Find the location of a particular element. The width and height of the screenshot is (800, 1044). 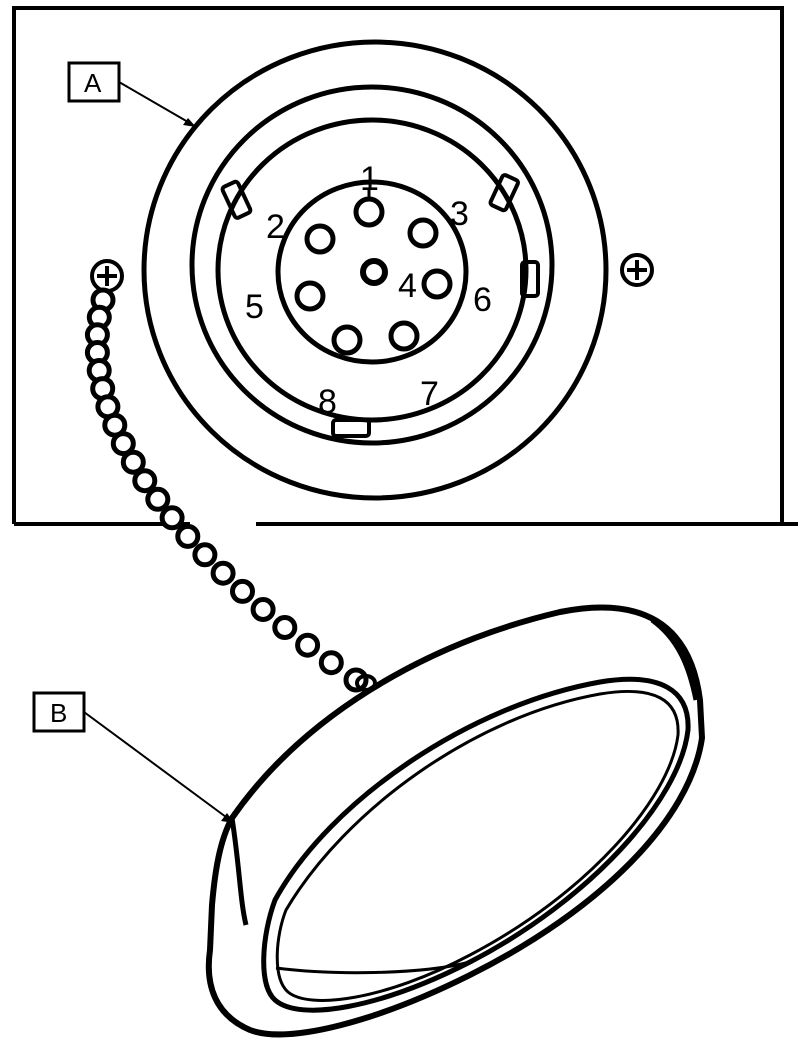

pin-label-4: 4 is located at coordinates (407, 286).